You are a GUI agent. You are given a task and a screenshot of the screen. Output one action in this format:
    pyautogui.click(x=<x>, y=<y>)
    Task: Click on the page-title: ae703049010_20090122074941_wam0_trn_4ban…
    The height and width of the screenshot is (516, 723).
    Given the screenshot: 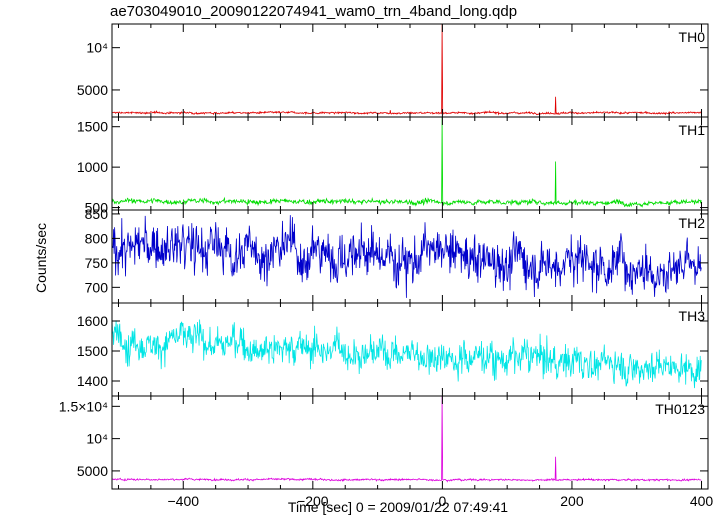 What is the action you would take?
    pyautogui.click(x=314, y=11)
    